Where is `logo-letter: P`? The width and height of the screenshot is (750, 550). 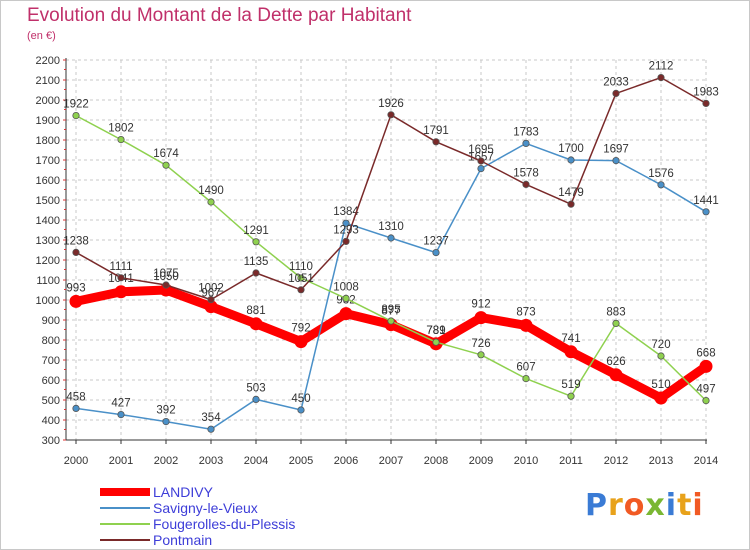
logo-letter: P is located at coordinates (596, 505).